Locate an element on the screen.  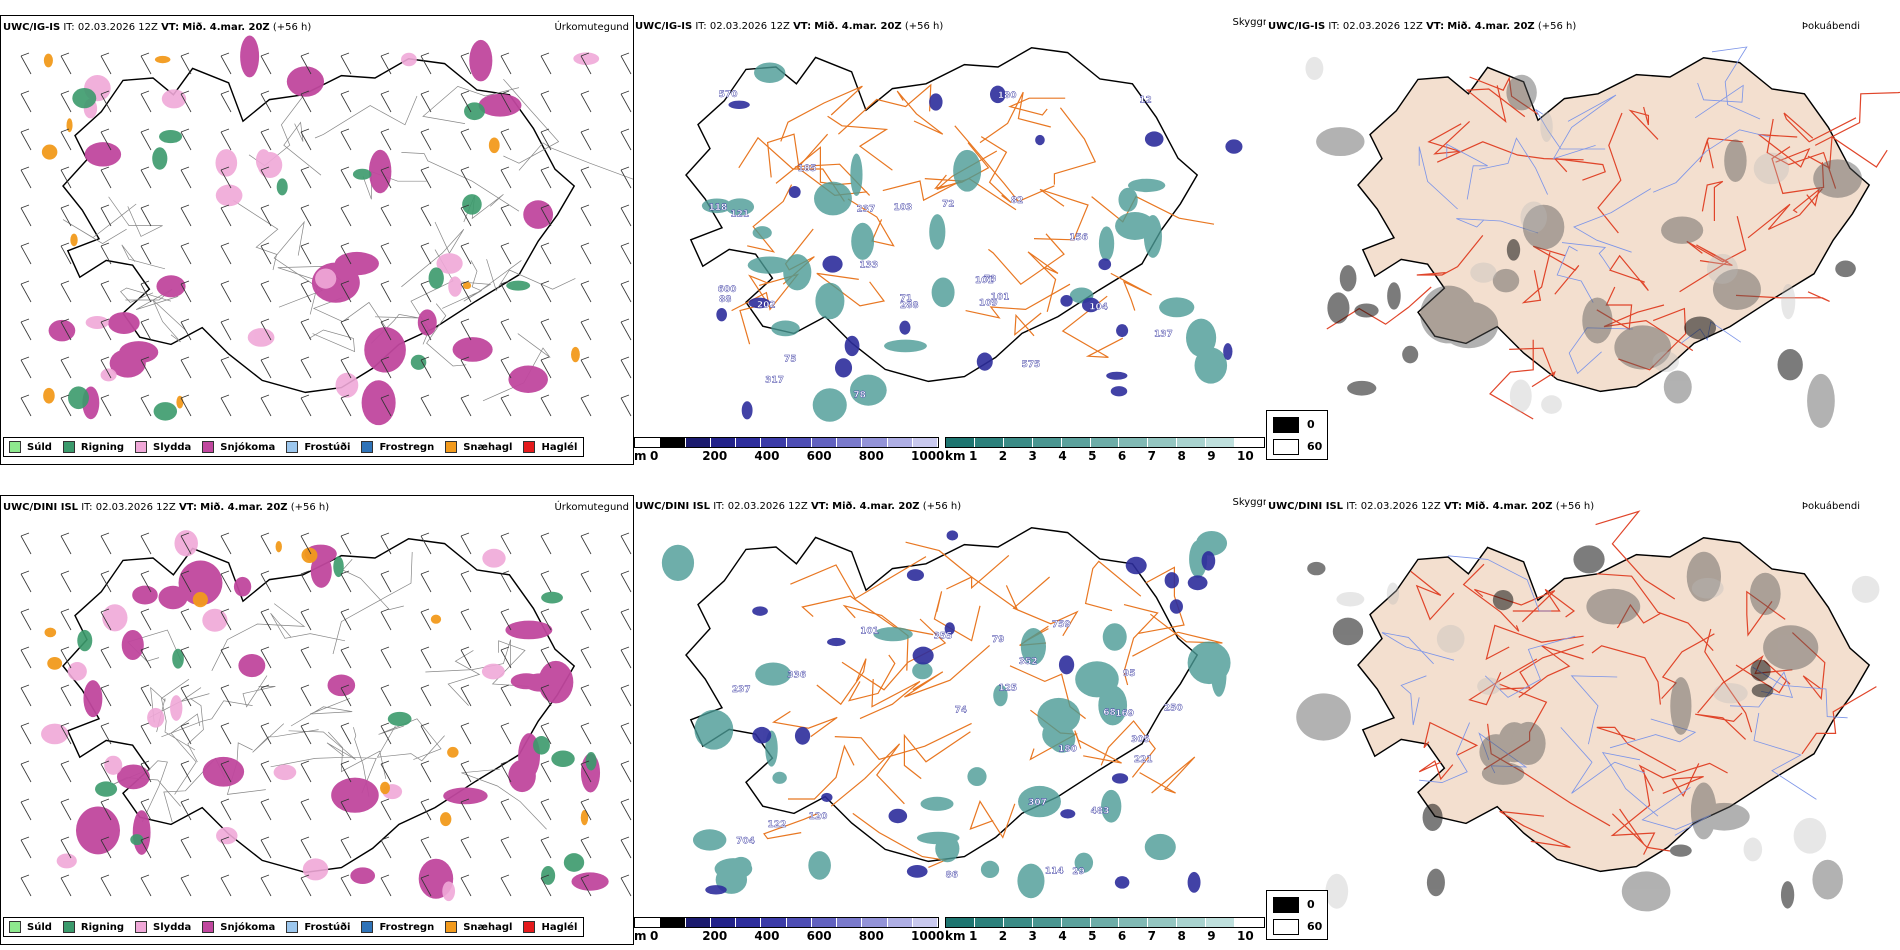
cloud-base-label: 317 is located at coordinates (774, 381).